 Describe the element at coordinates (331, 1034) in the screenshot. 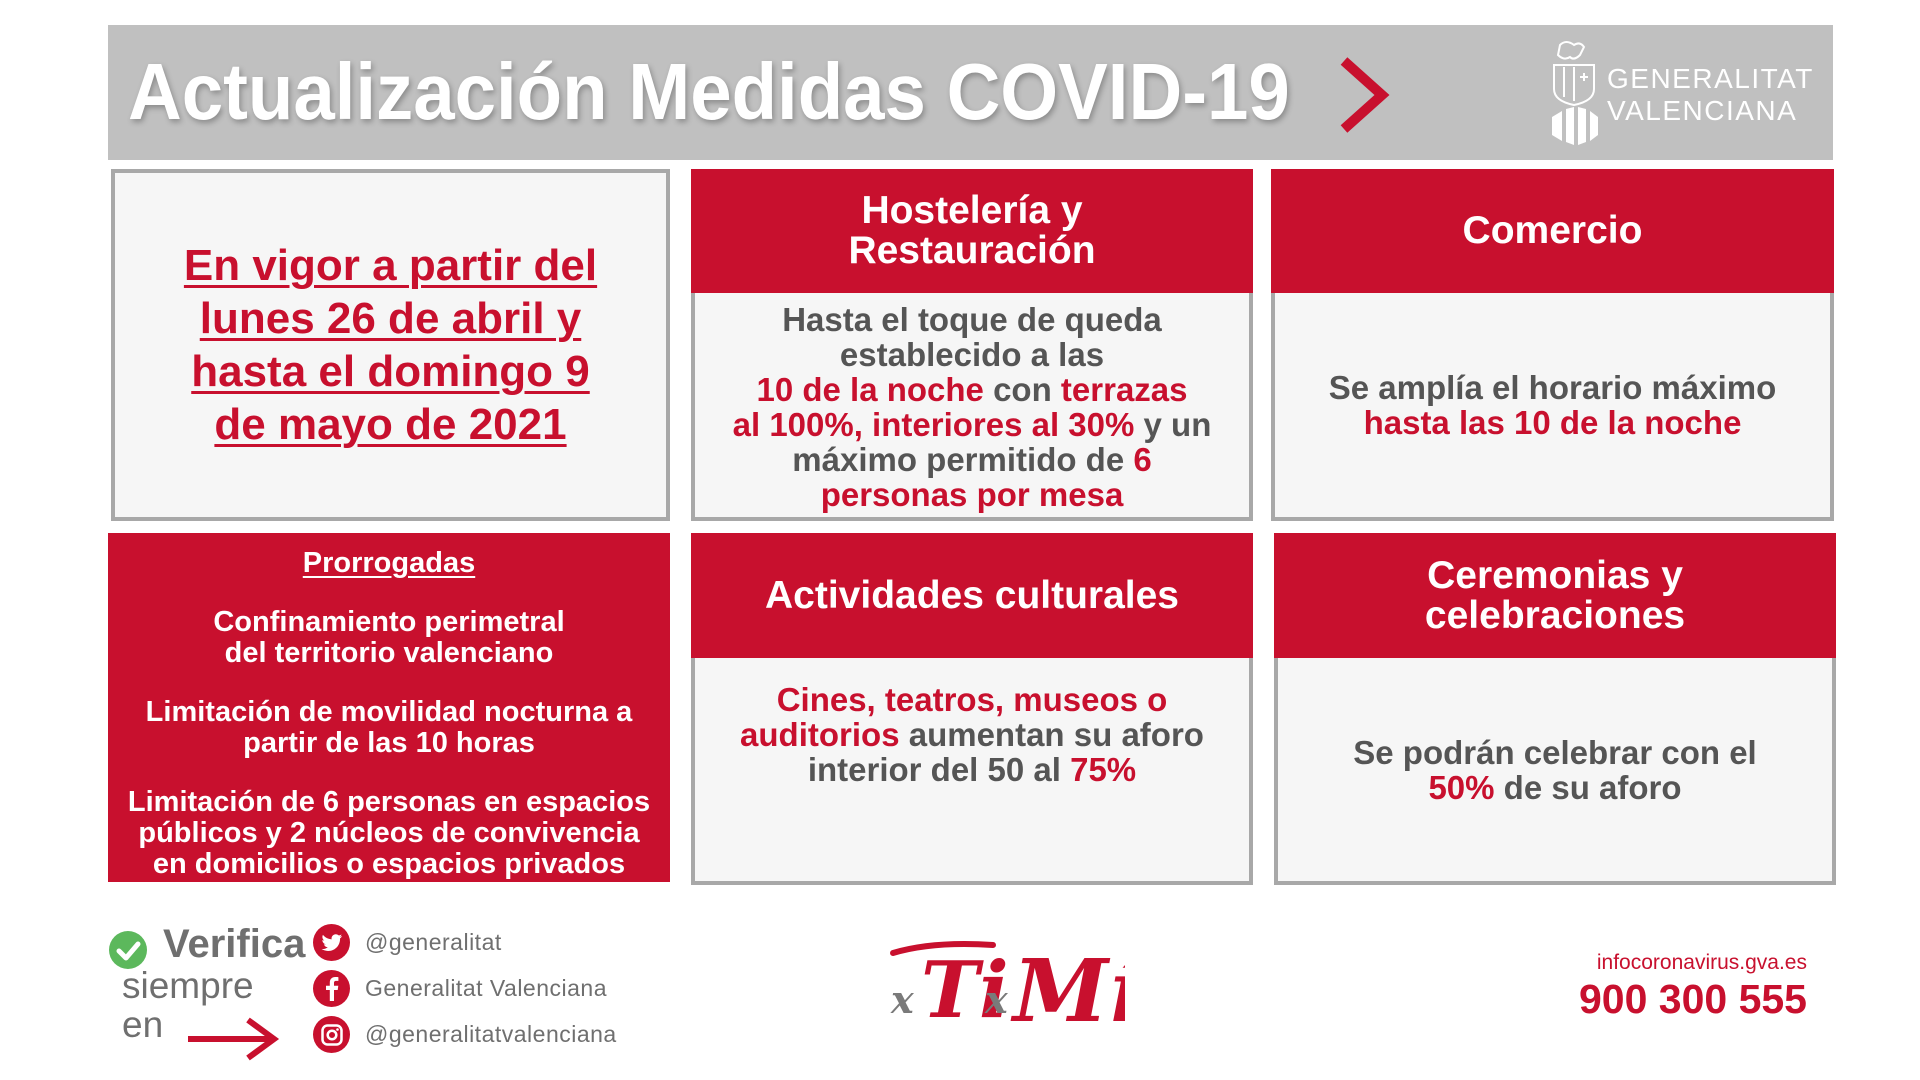

I see `instagram-icon` at that location.